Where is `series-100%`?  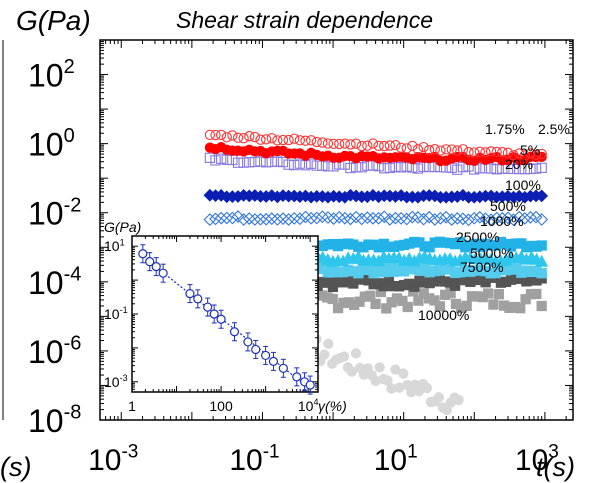
series-100% is located at coordinates (376, 218).